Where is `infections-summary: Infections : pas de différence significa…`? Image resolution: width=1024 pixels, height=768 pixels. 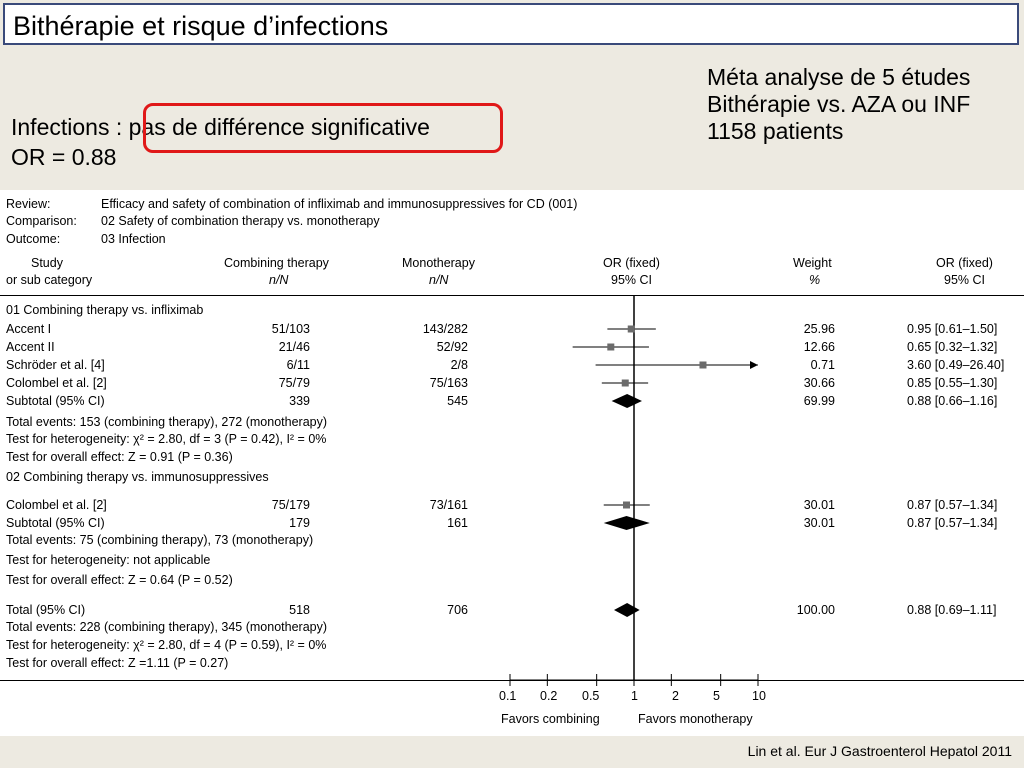 infections-summary: Infections : pas de différence significa… is located at coordinates (220, 142).